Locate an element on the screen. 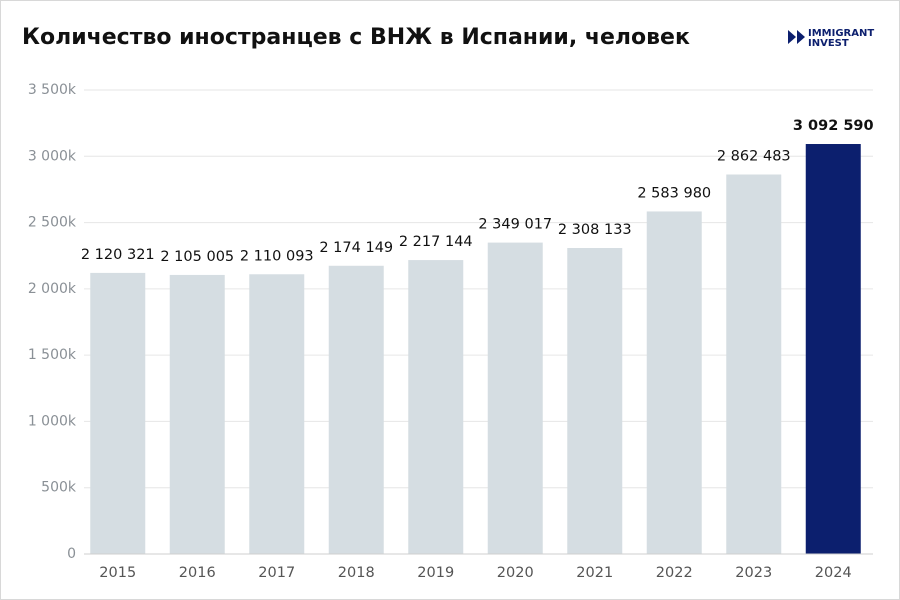 The height and width of the screenshot is (600, 900). value-label: 2 308 133 is located at coordinates (595, 230).